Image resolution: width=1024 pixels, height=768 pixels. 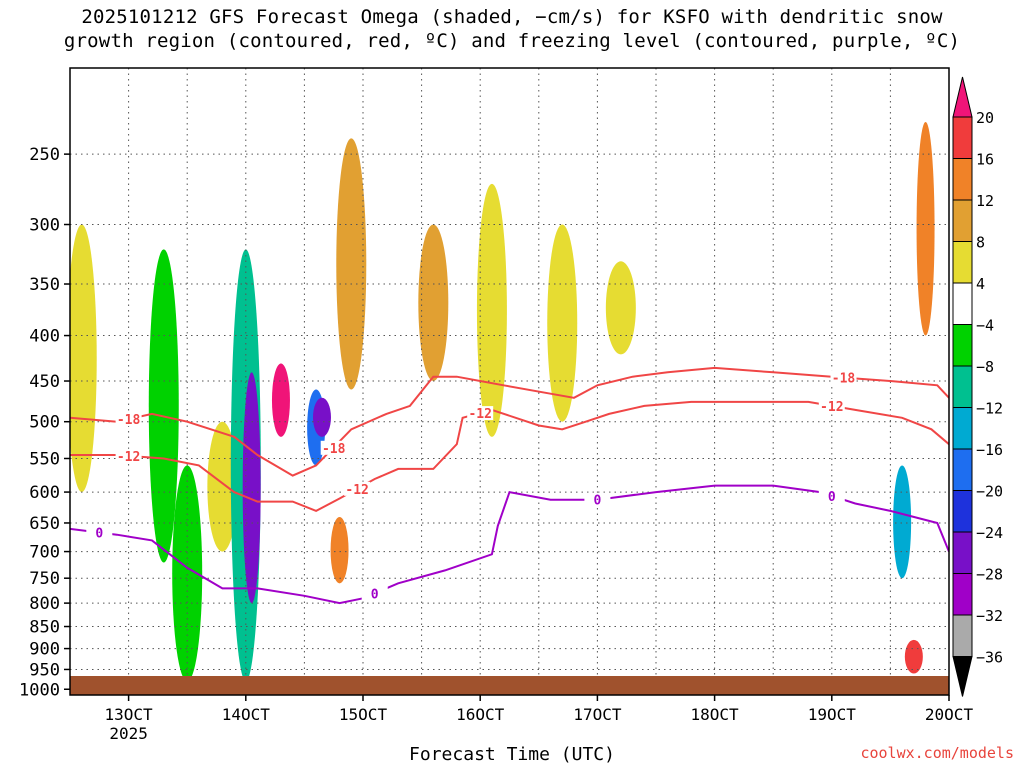 I want to click on colorbar-label: −12, so click(x=989, y=409).